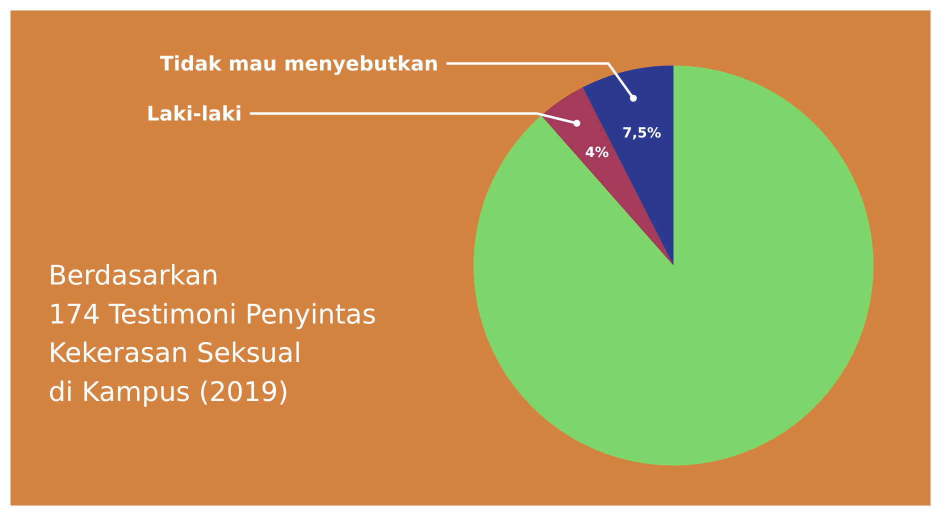 The height and width of the screenshot is (515, 940). Describe the element at coordinates (642, 133) in the screenshot. I see `data-label: 7,5%` at that location.